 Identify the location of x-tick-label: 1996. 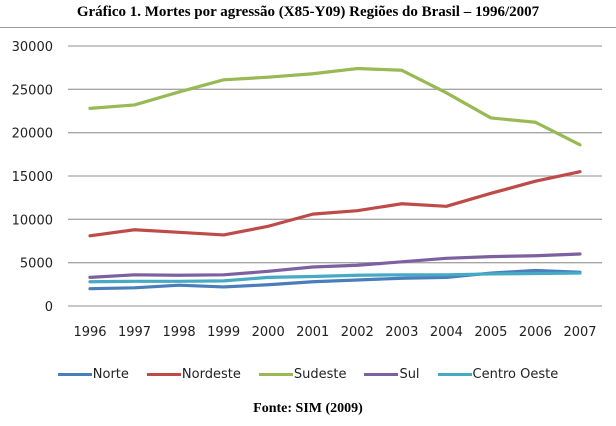
(89, 332).